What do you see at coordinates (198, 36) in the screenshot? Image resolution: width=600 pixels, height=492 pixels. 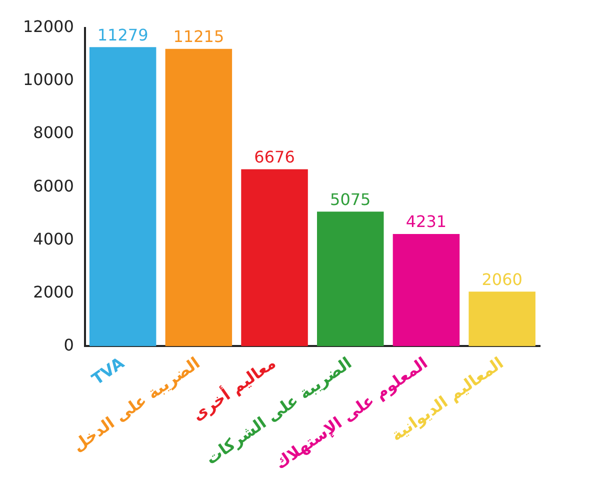 I see `data-label: 11215` at bounding box center [198, 36].